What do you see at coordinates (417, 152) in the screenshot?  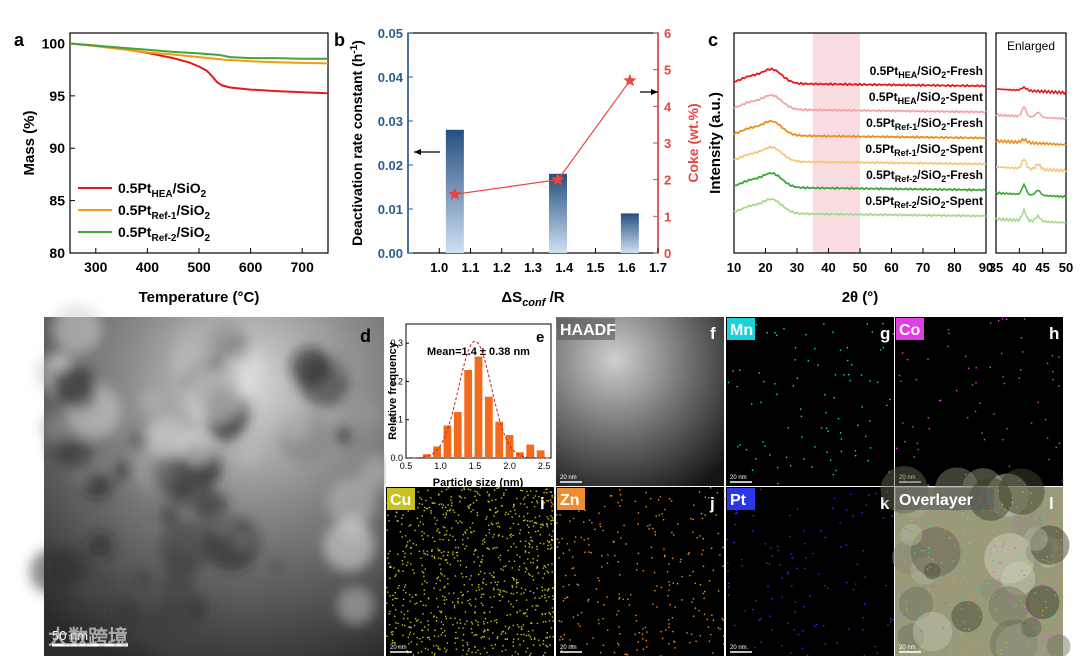 I see `arrow-left-head` at bounding box center [417, 152].